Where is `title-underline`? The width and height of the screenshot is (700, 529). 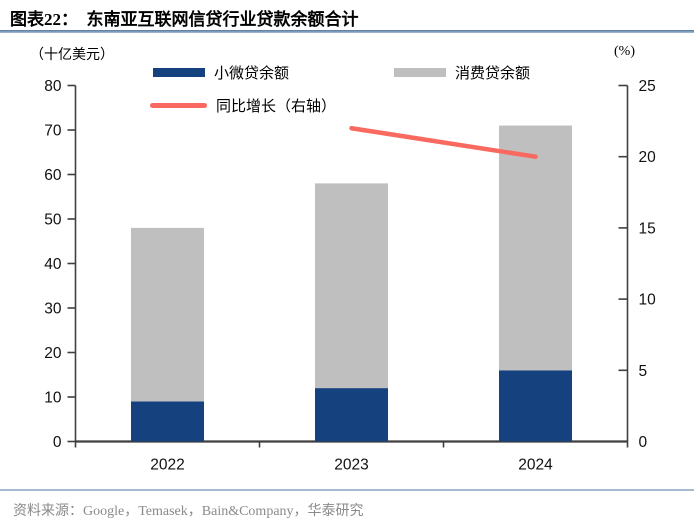 title-underline is located at coordinates (347, 31).